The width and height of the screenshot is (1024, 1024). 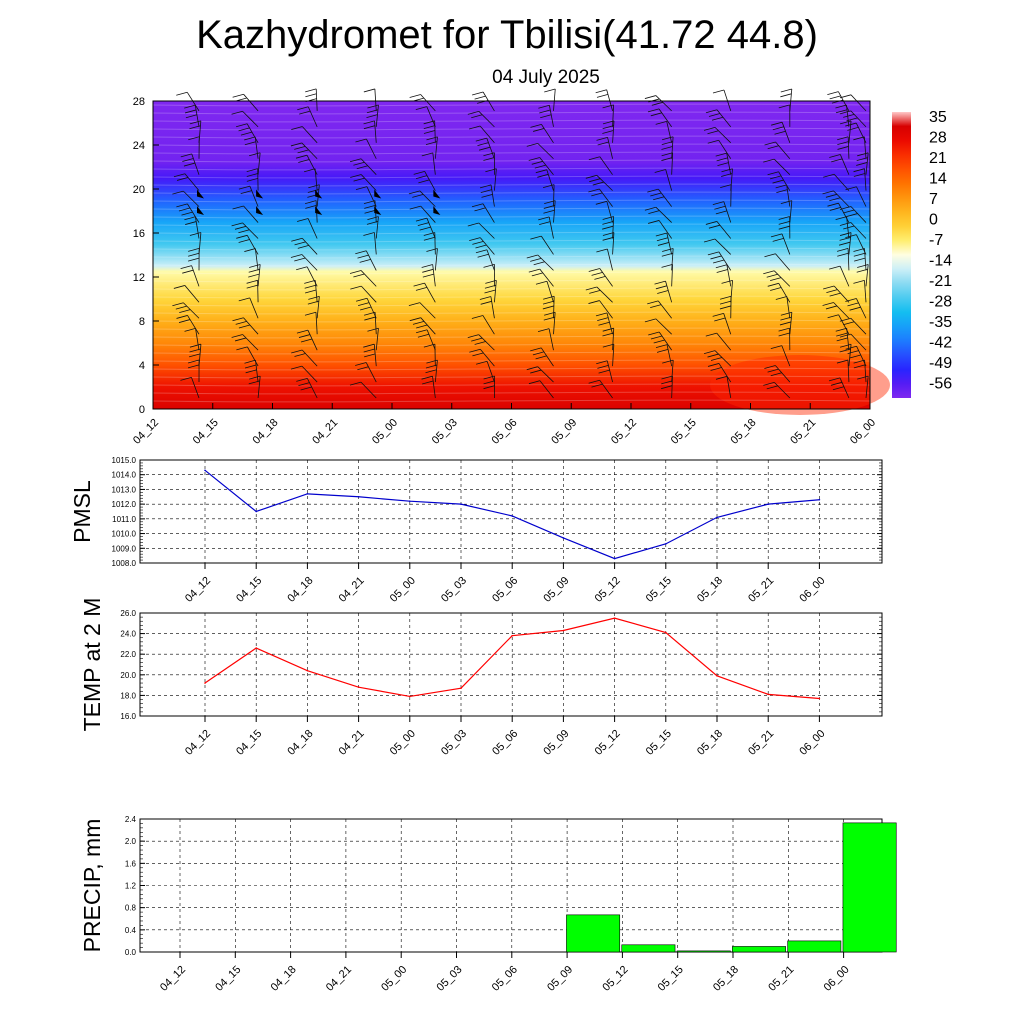 I want to click on panel-xtick-label: 05_18, so click(x=726, y=979).